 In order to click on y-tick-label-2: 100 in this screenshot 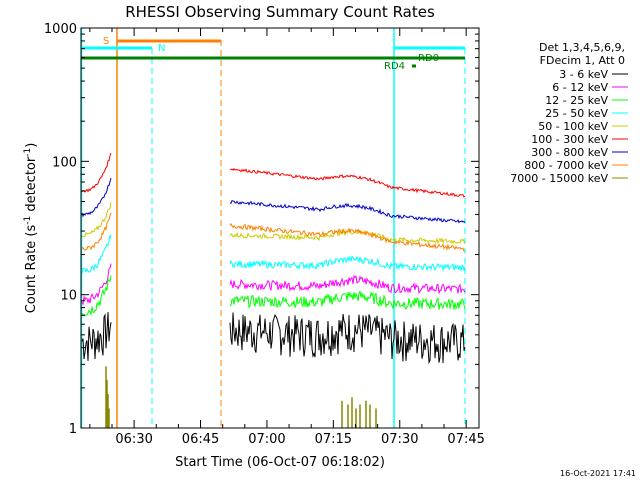, I will do `click(64, 162)`.